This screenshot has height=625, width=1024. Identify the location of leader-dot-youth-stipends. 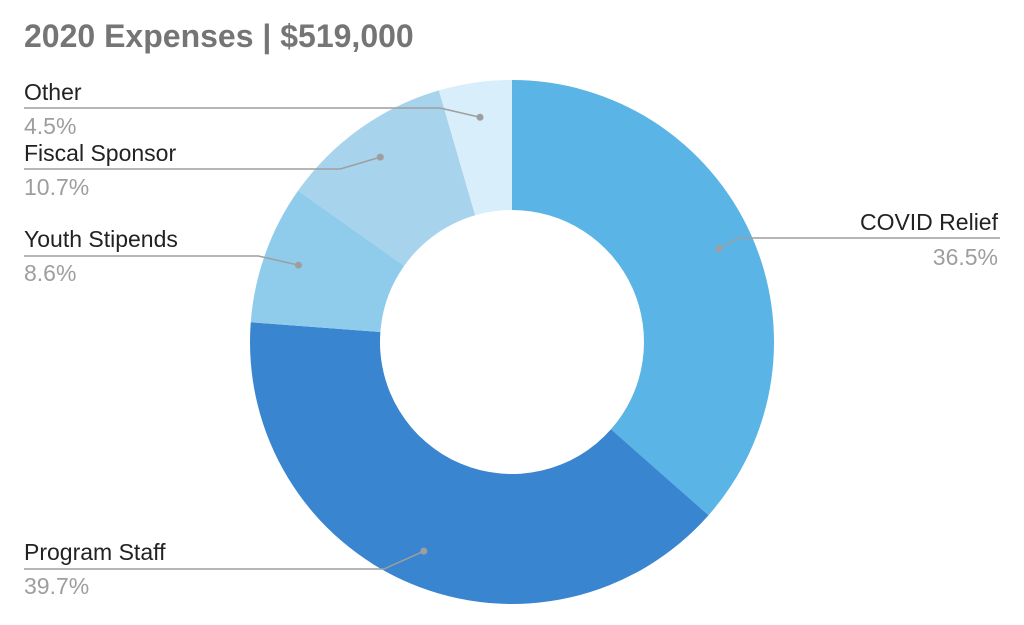
(298, 265).